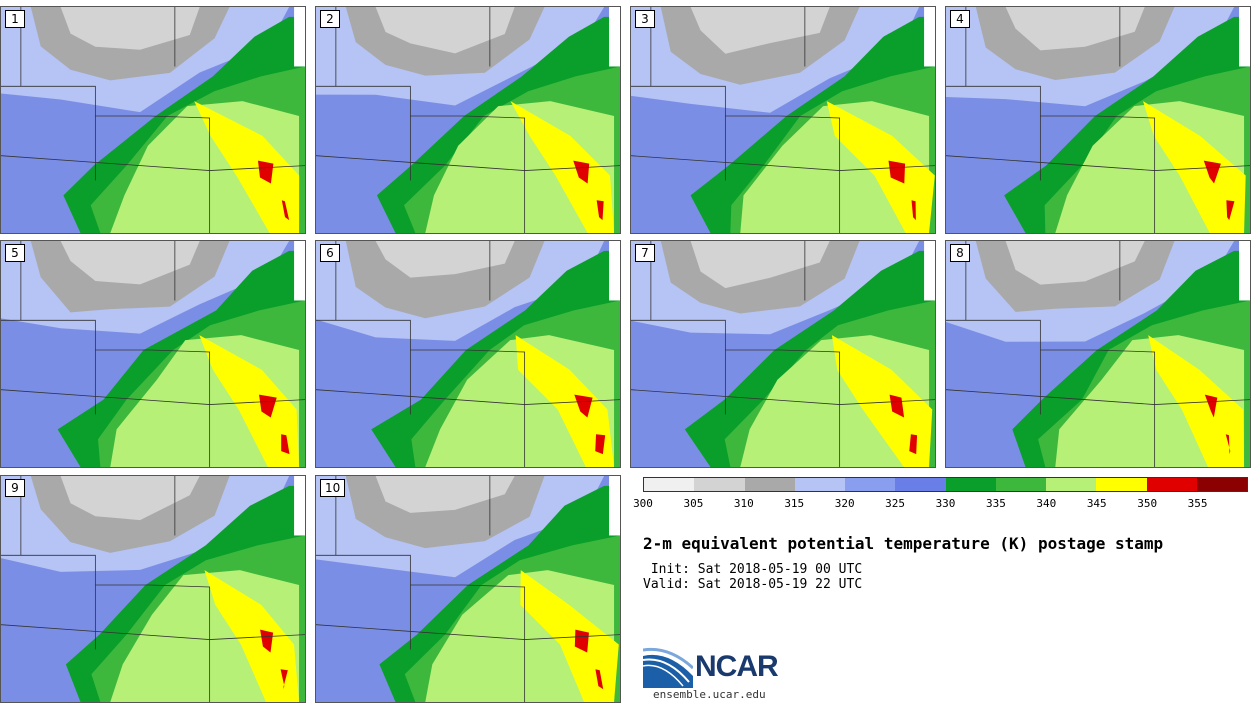  Describe the element at coordinates (960, 19) in the screenshot. I see `member-label: 4` at that location.